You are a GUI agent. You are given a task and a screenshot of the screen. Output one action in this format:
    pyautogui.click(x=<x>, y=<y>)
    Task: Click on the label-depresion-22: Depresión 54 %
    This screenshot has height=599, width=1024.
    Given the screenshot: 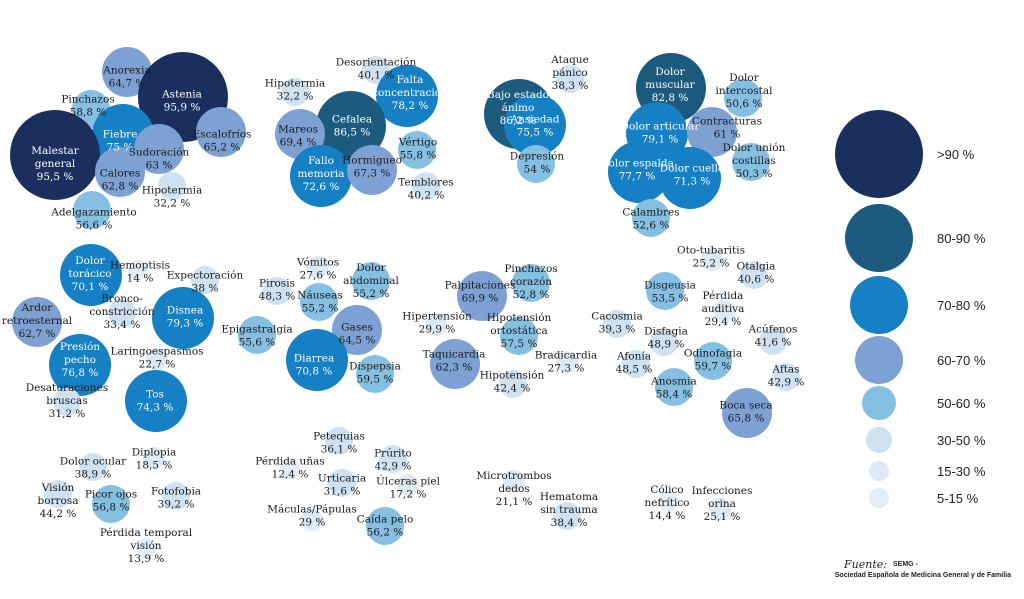 What is the action you would take?
    pyautogui.click(x=537, y=163)
    